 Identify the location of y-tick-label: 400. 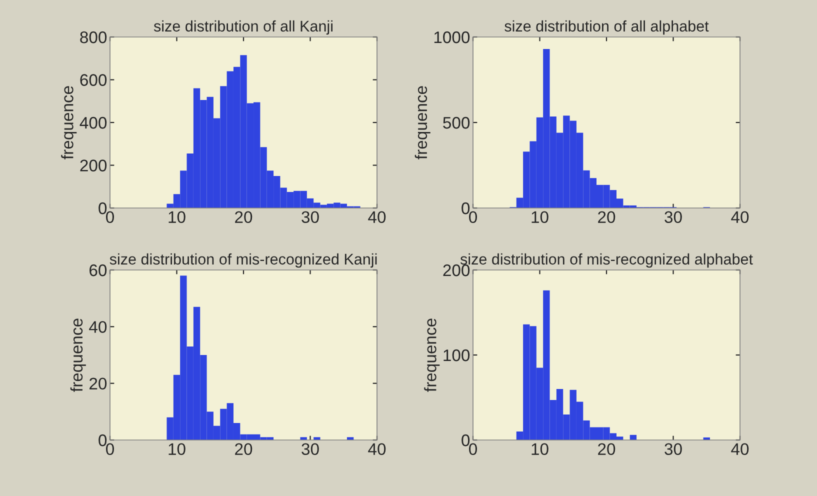
(93, 122).